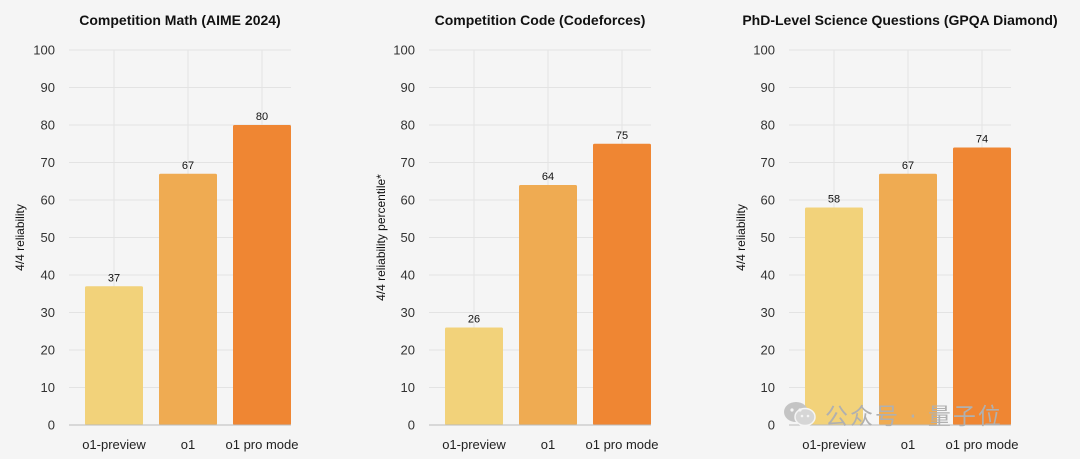 This screenshot has width=1080, height=459. What do you see at coordinates (834, 200) in the screenshot?
I see `value-label: 58` at bounding box center [834, 200].